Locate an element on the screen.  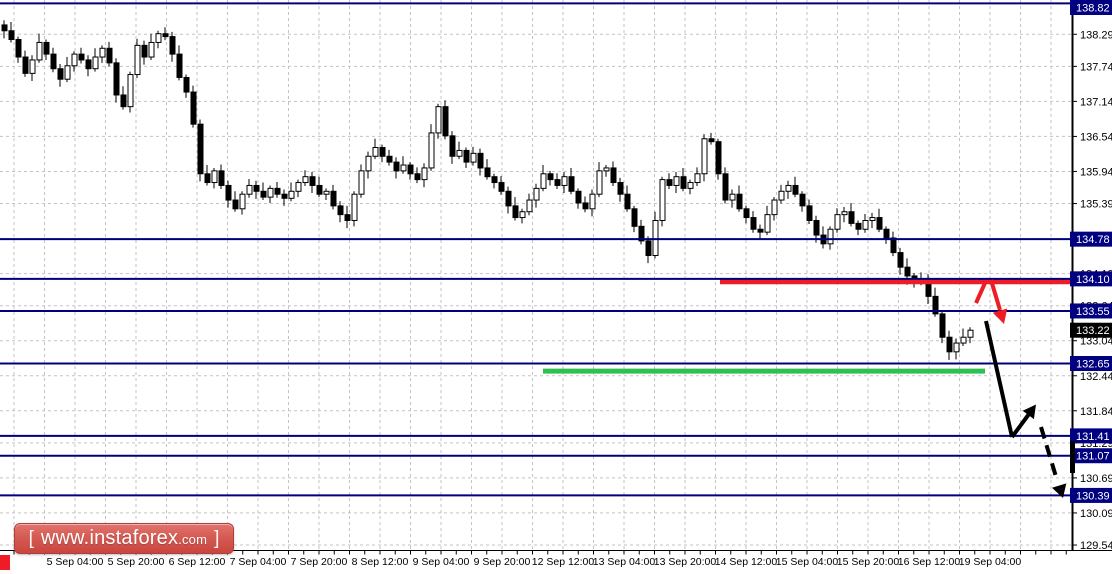
black-projection-line is located at coordinates (999, 379).